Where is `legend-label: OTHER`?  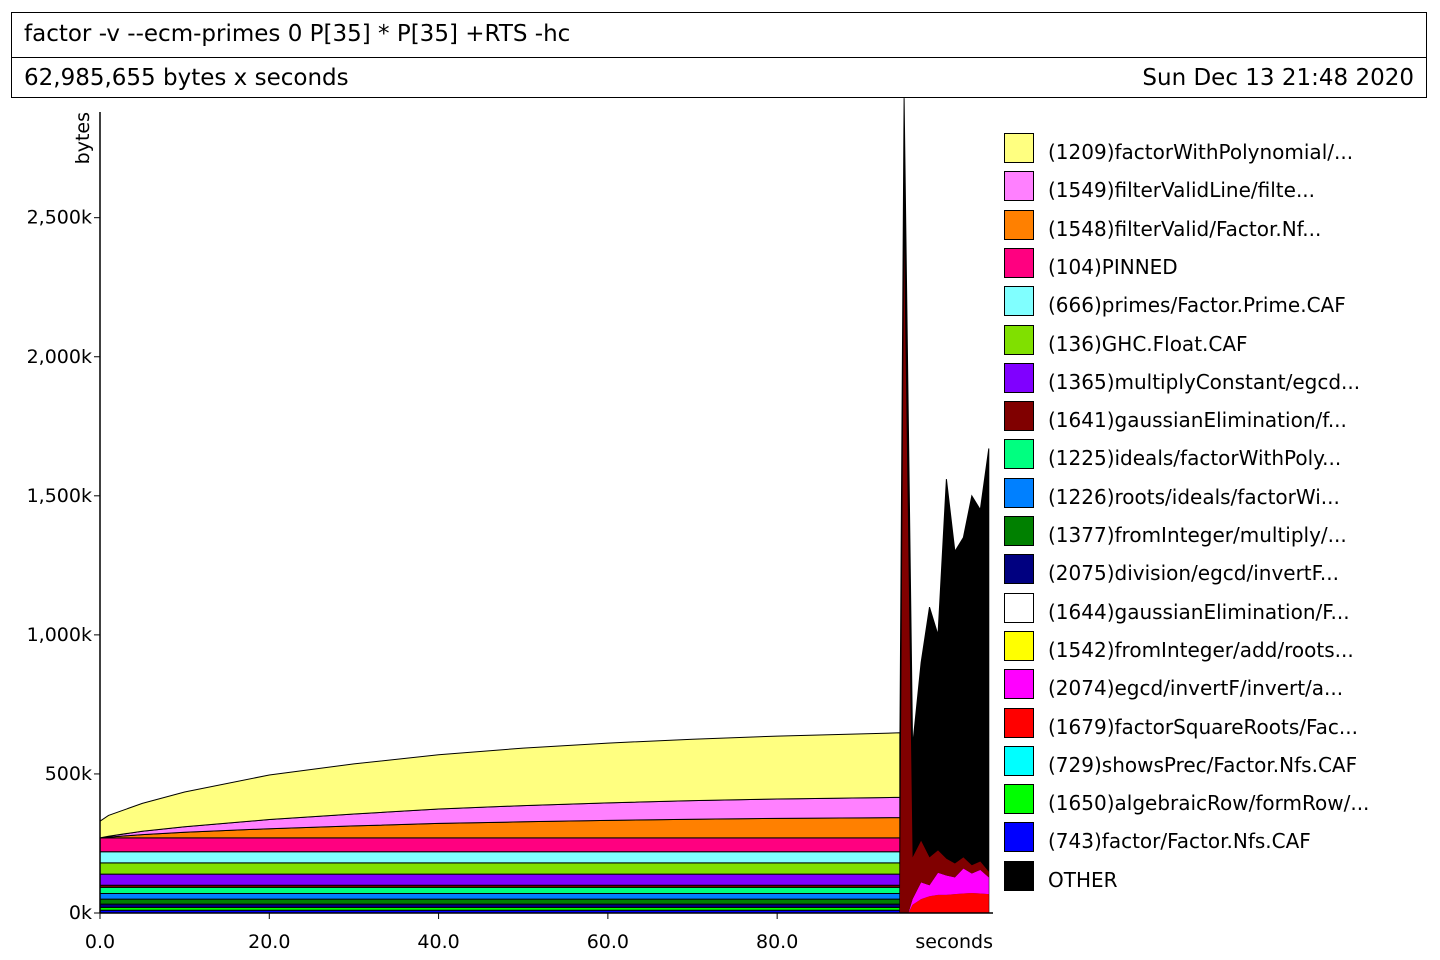 legend-label: OTHER is located at coordinates (1083, 879).